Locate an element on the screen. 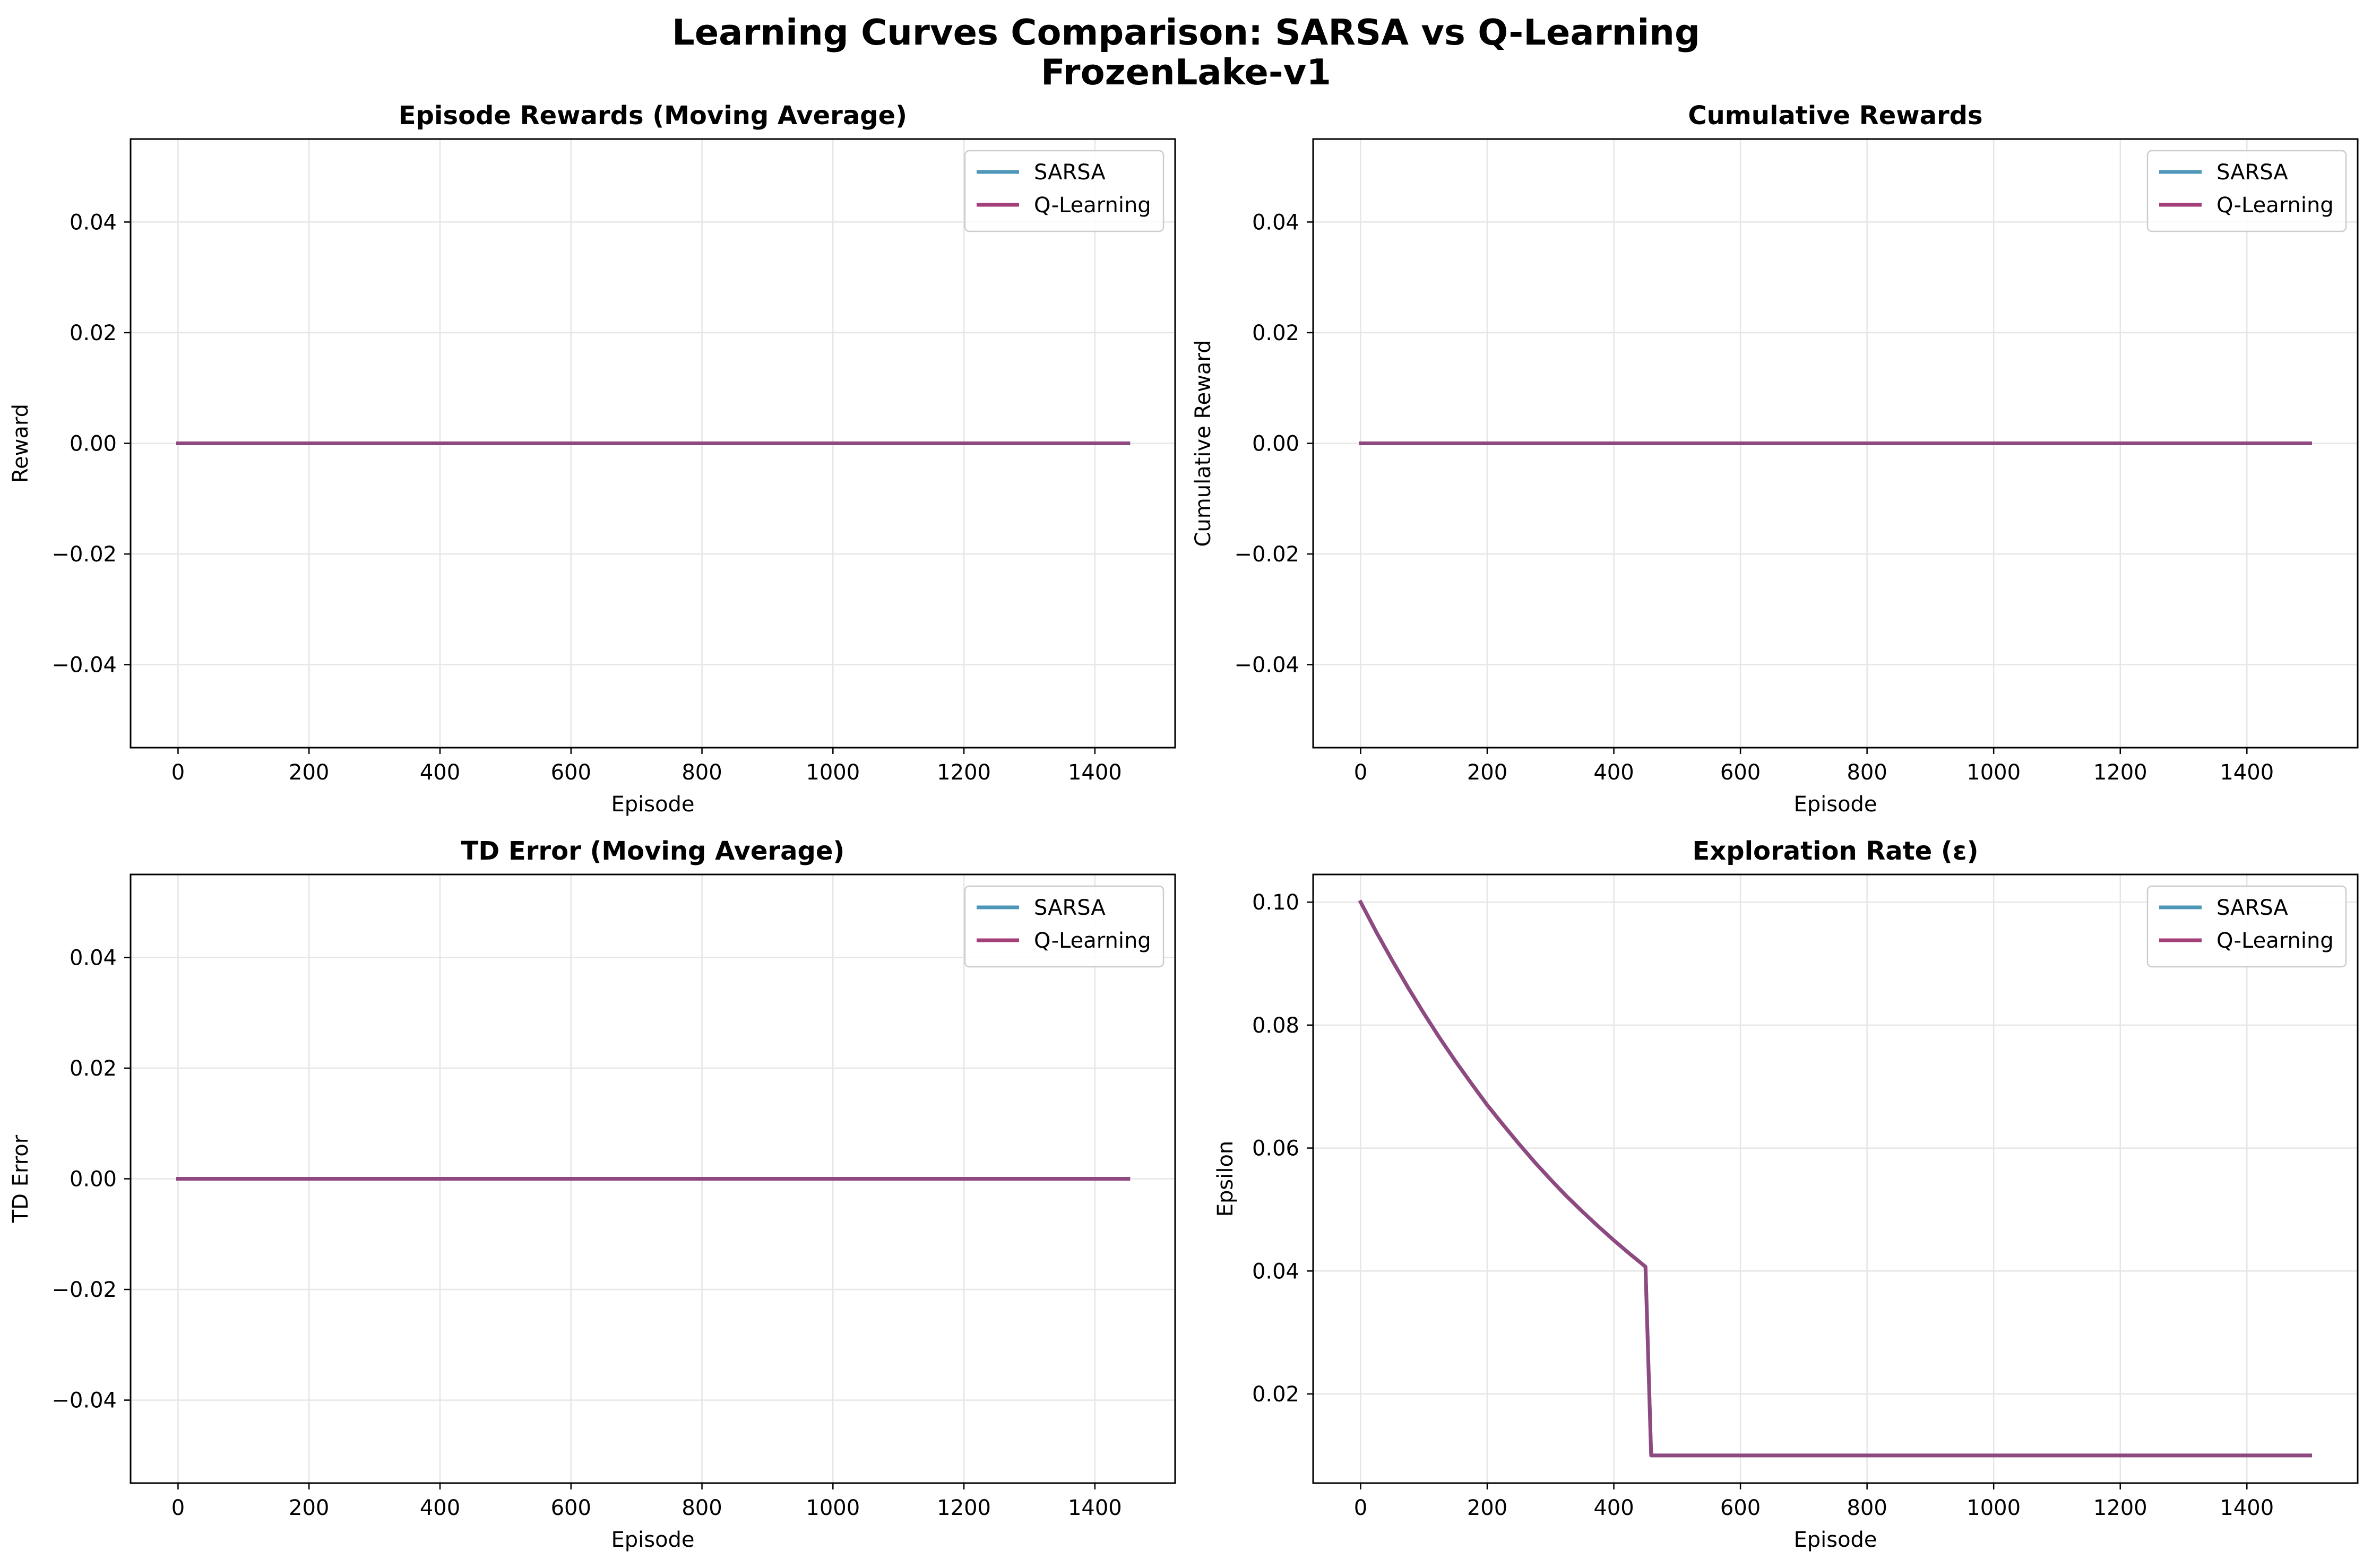  subplot-title: Episode Rewards (Moving Average) is located at coordinates (653, 116).